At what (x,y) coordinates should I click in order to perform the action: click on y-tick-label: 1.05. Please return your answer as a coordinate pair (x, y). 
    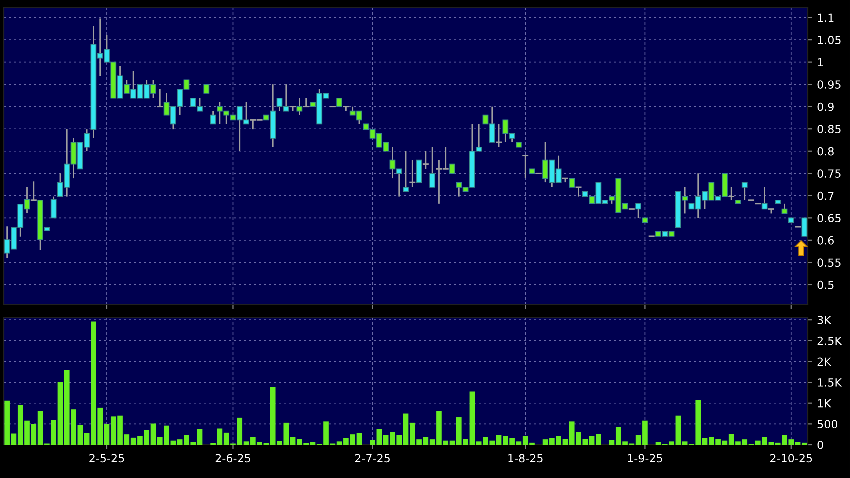
    Looking at the image, I should click on (829, 40).